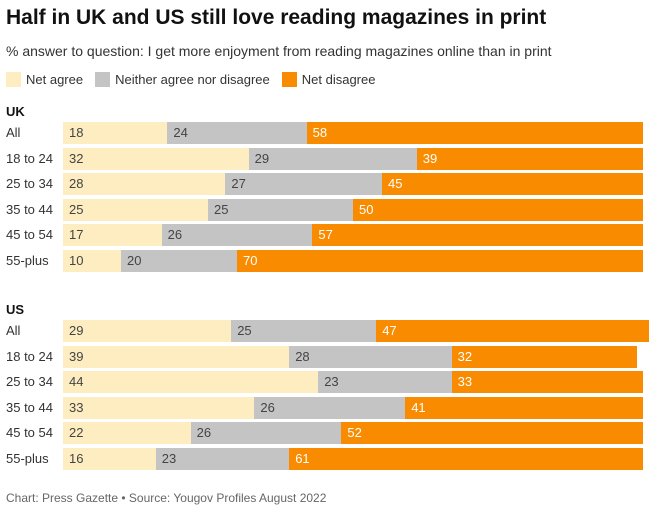  I want to click on legend-item: Net agree, so click(44, 79).